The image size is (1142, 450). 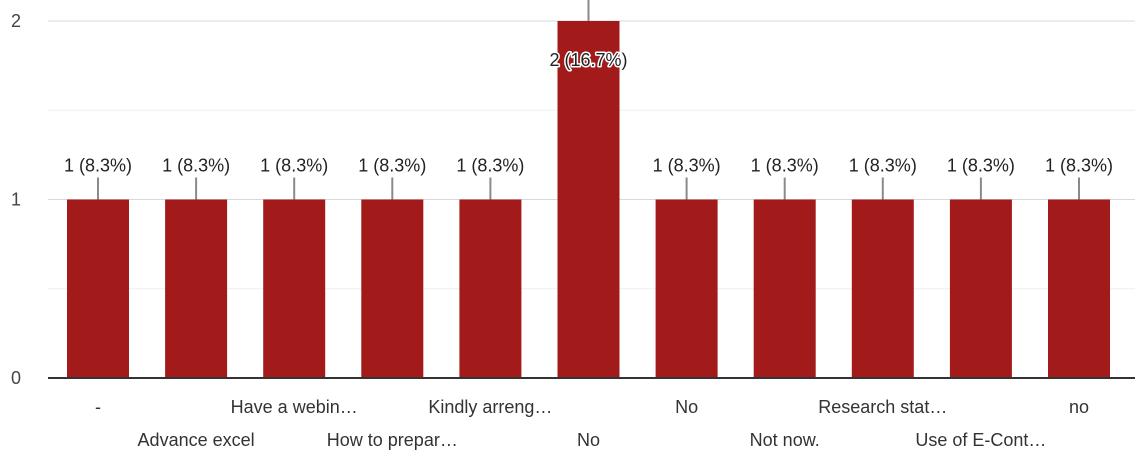 I want to click on y-tick-label: 1, so click(x=16, y=200).